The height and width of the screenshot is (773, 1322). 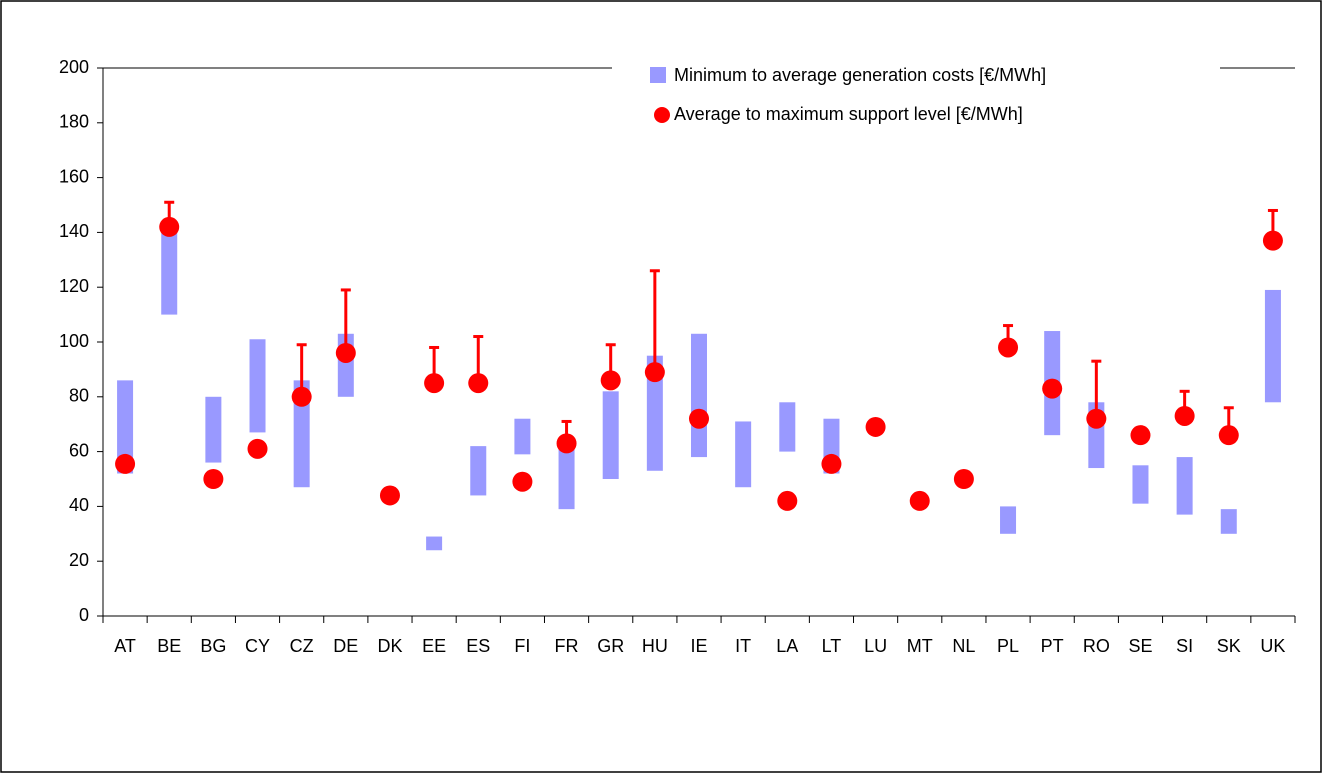 What do you see at coordinates (74, 122) in the screenshot?
I see `y-tick-label: 180` at bounding box center [74, 122].